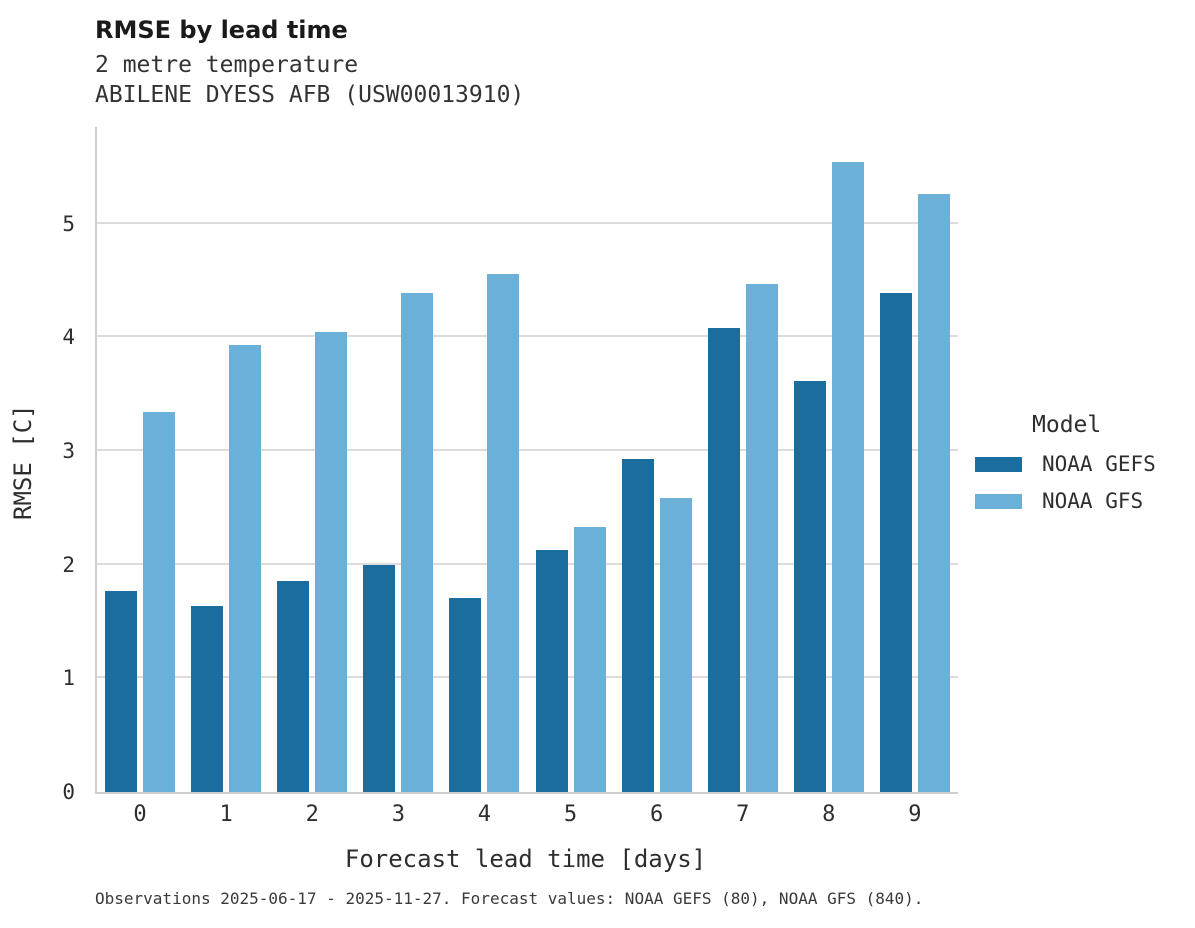 Image resolution: width=1195 pixels, height=928 pixels. I want to click on legend-item: NOAA GEFS, so click(1080, 464).